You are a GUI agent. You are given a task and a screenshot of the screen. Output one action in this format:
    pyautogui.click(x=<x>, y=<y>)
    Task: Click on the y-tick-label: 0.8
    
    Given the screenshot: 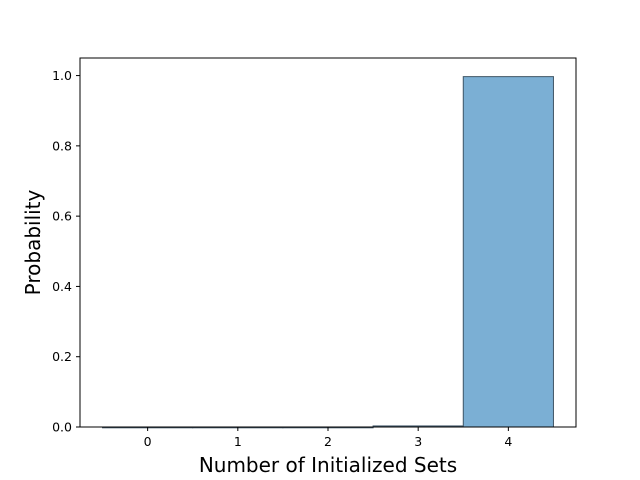 What is the action you would take?
    pyautogui.click(x=62, y=145)
    